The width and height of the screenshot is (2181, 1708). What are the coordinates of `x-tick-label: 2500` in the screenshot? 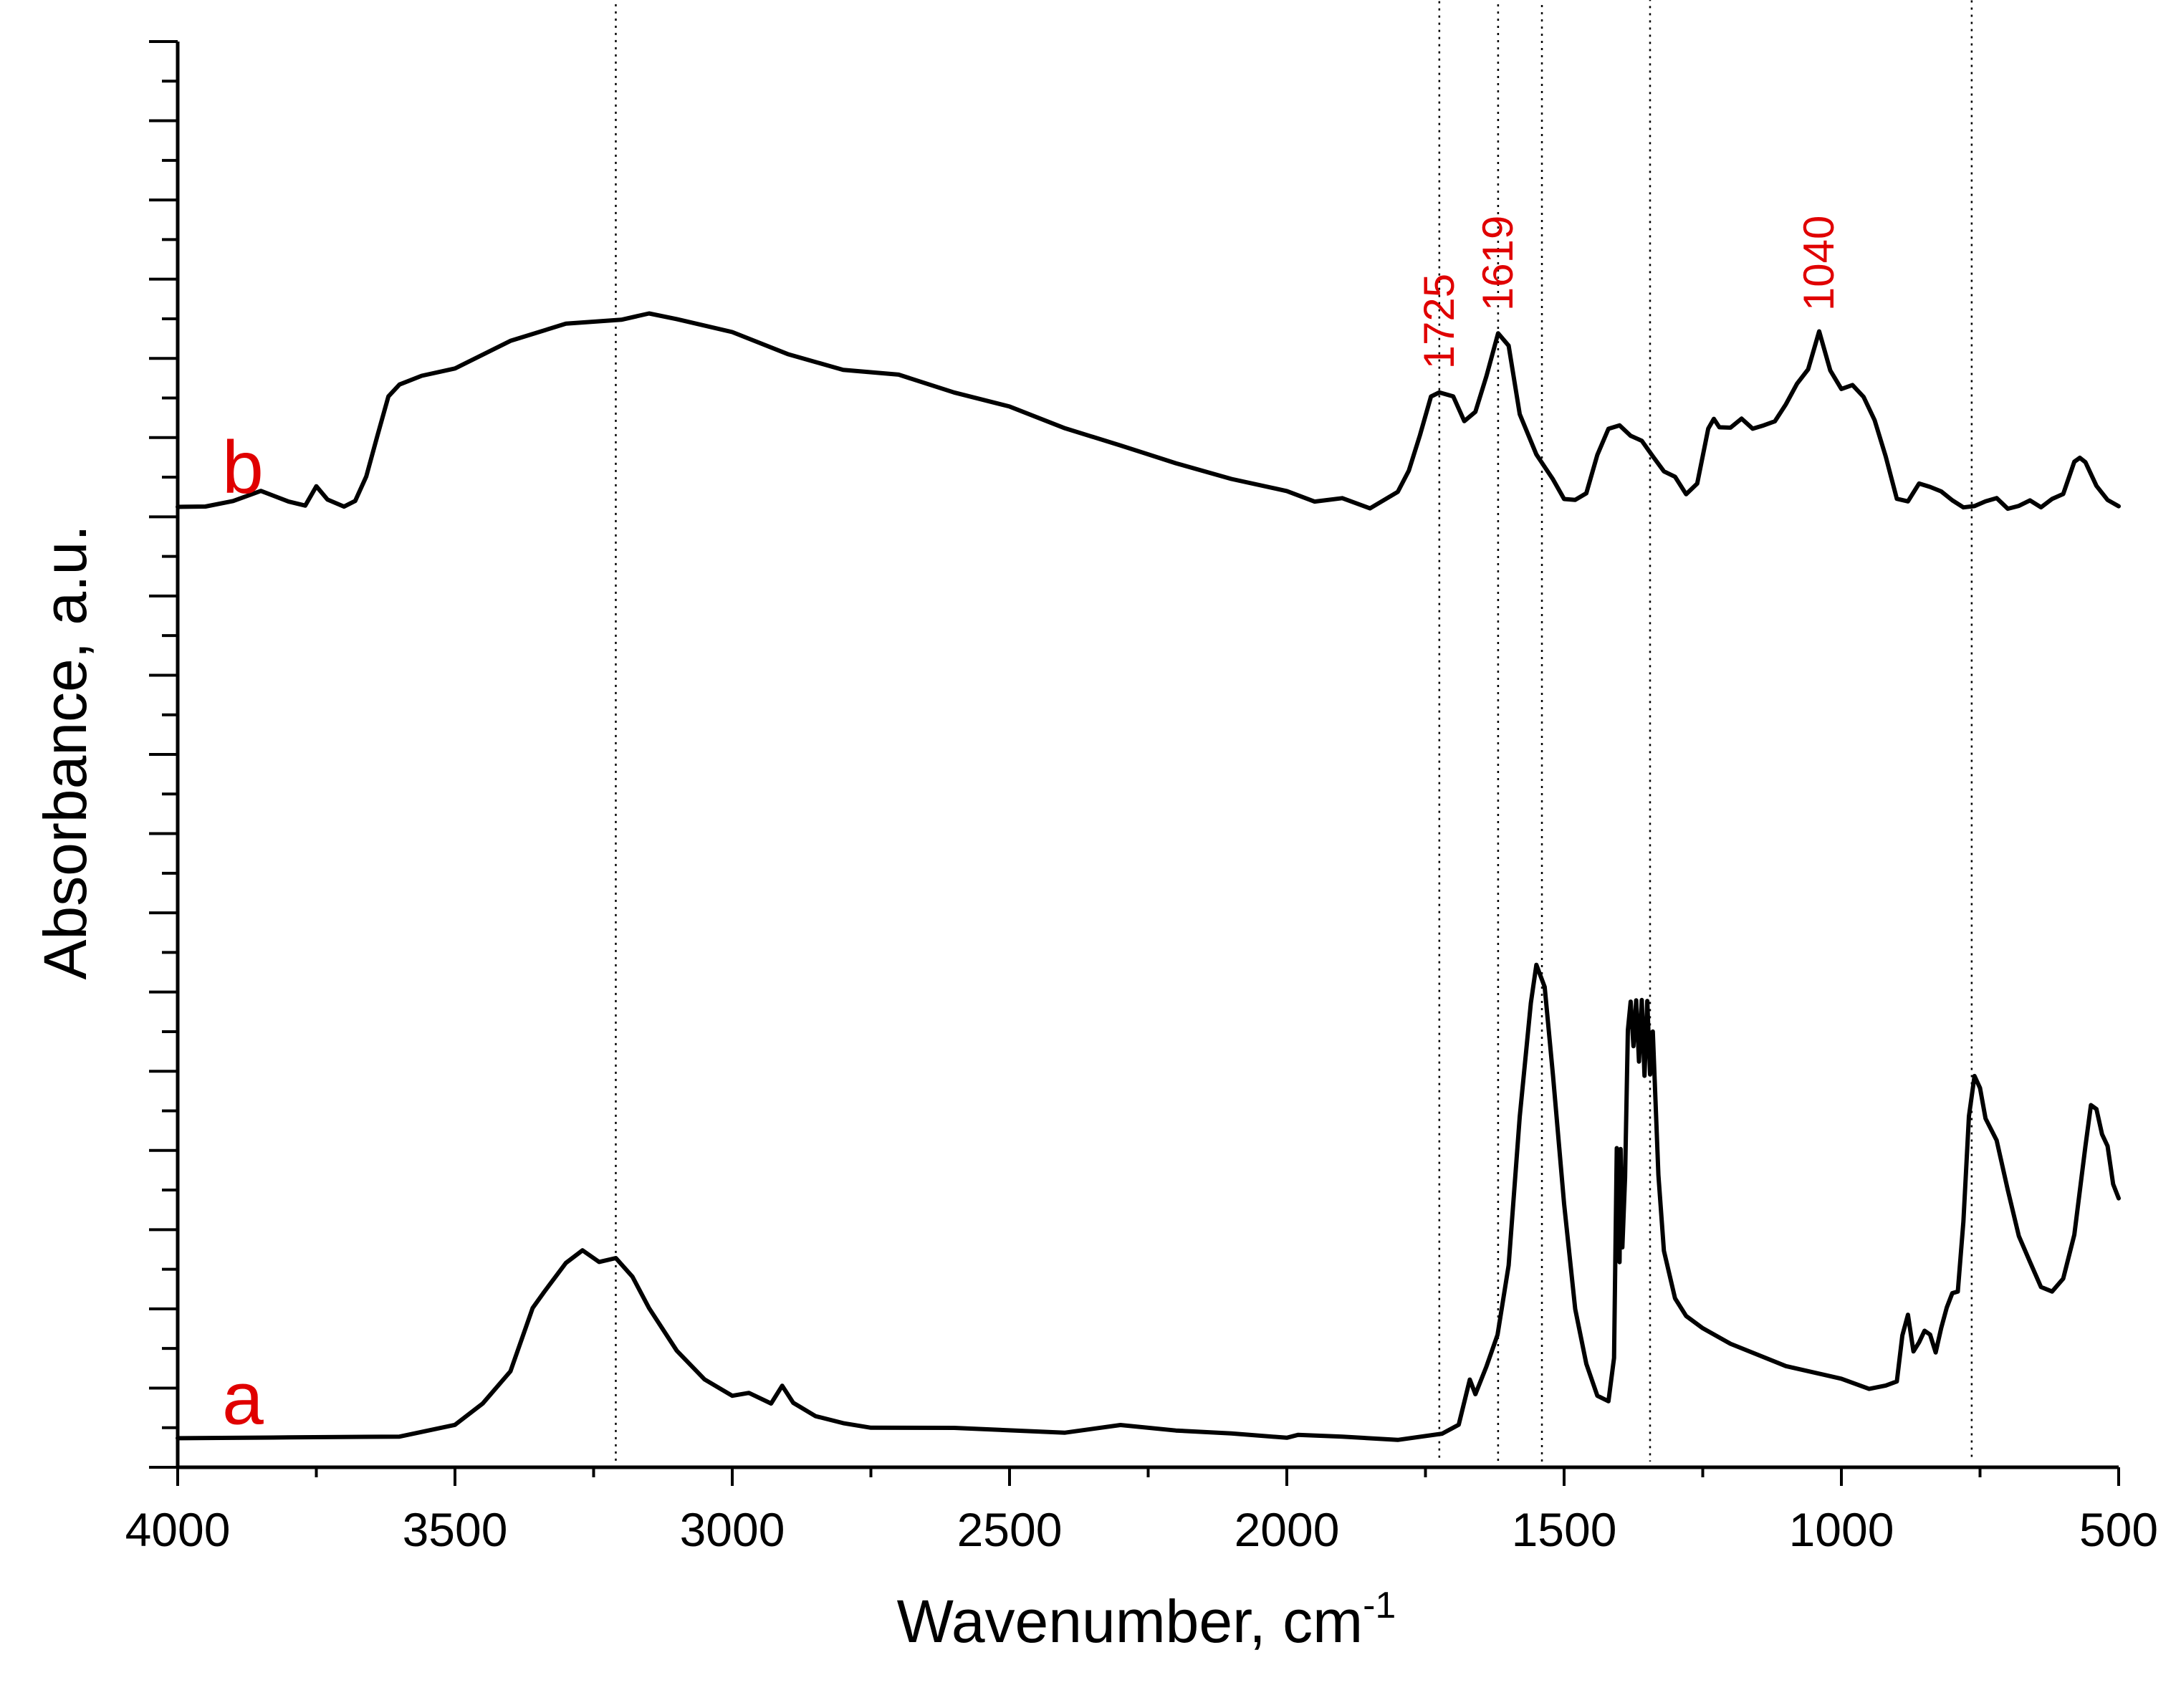 It's located at (1010, 1529).